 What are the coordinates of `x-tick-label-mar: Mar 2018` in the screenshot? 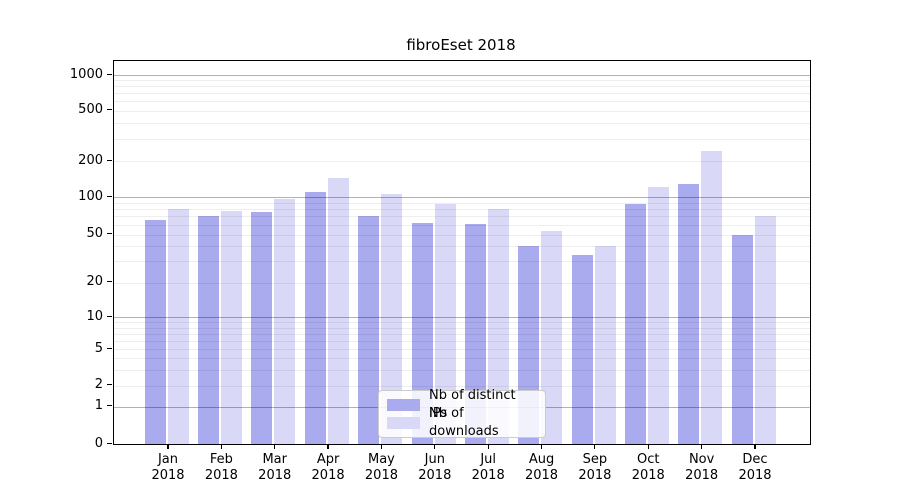 It's located at (275, 467).